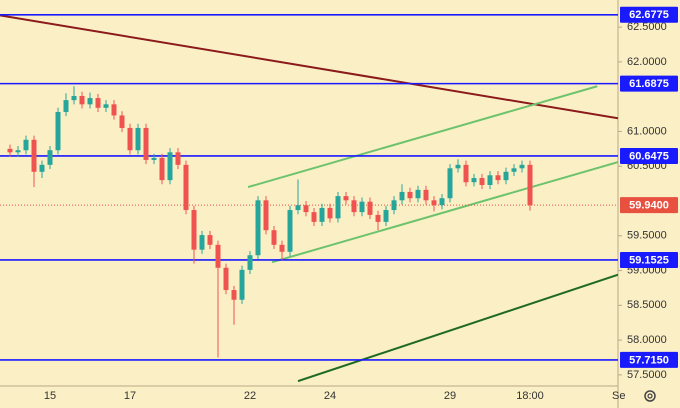 The height and width of the screenshot is (408, 680). Describe the element at coordinates (647, 305) in the screenshot. I see `y-tick-label: 58.5000` at that location.